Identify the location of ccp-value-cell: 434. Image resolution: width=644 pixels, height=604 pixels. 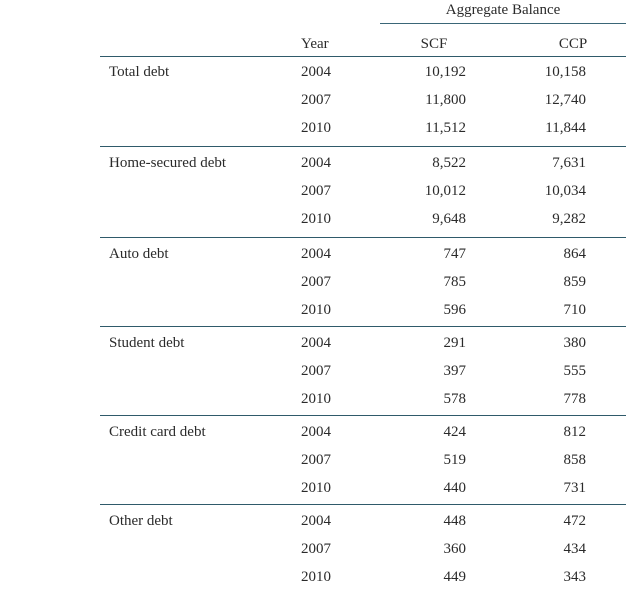
(575, 549).